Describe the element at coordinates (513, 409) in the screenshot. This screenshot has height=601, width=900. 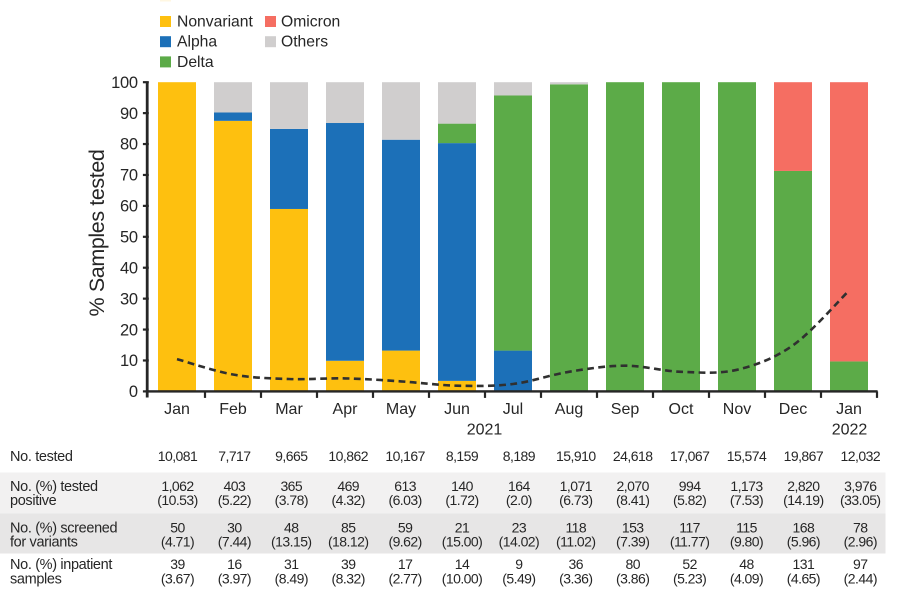
I see `svg-text: Jul` at that location.